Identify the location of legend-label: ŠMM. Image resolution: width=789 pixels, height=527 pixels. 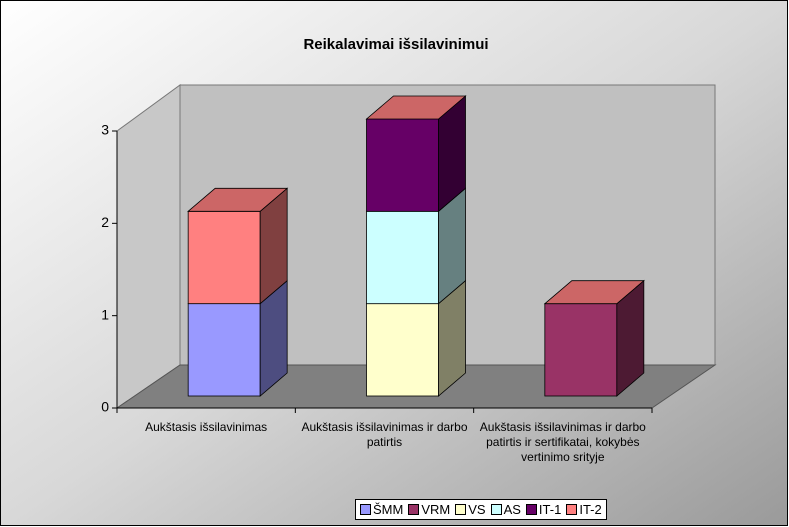
(388, 509).